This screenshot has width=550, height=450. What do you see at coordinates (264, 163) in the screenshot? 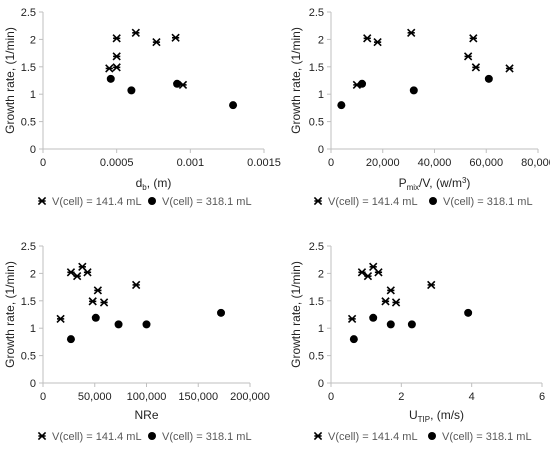
I see `x-tick-label: 0.0015` at bounding box center [264, 163].